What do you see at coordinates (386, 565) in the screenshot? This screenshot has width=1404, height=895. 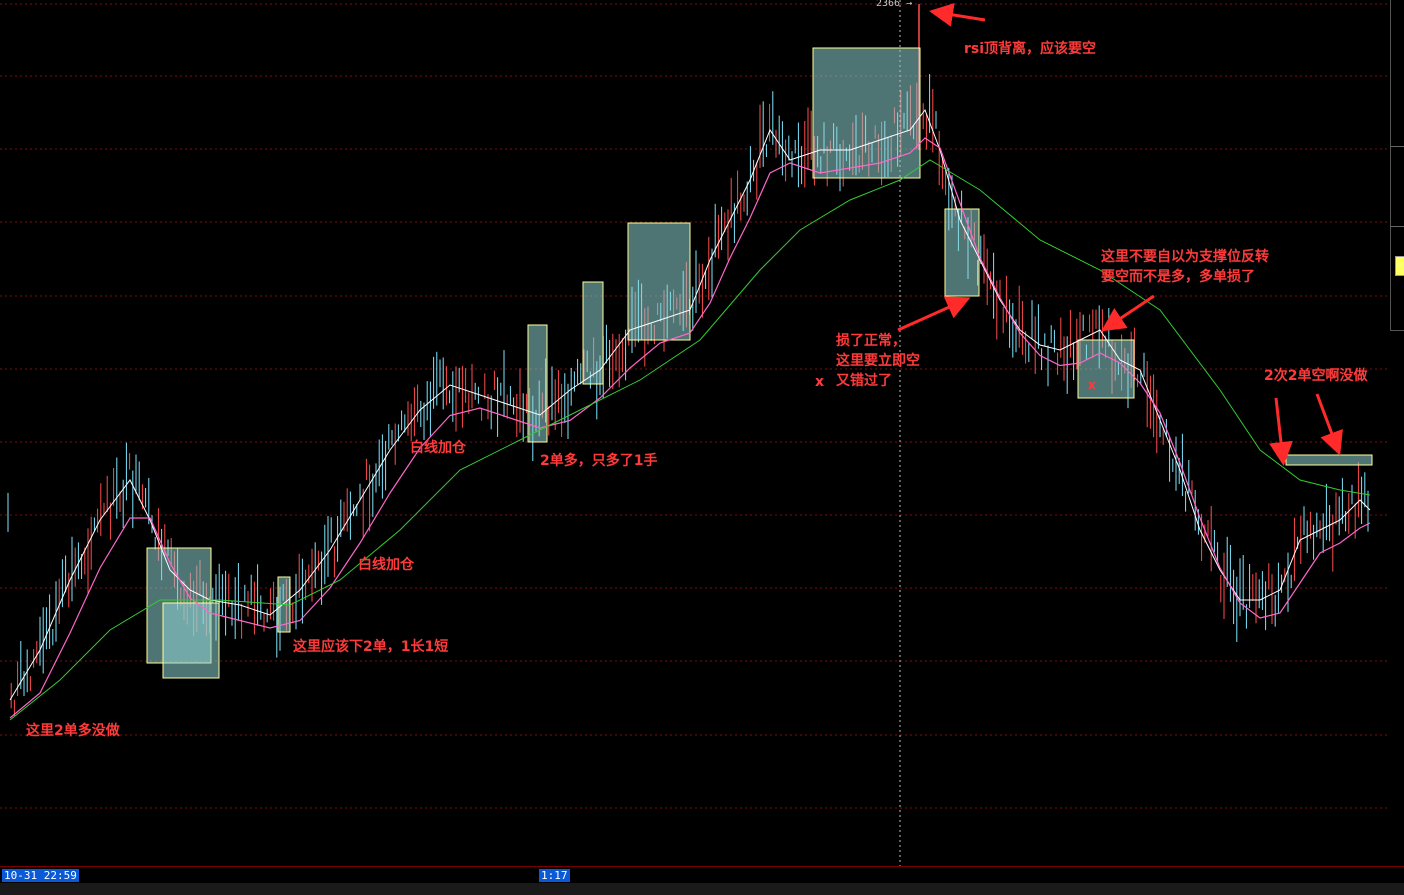 I see `annotation-white-add-2: 白线加仓` at bounding box center [386, 565].